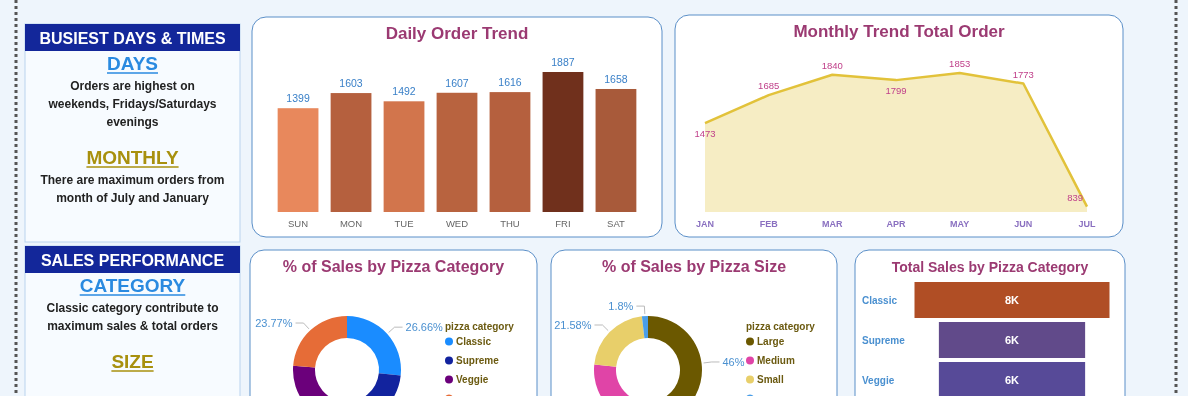 The image size is (1188, 396). What do you see at coordinates (832, 65) in the screenshot?
I see `data-label: 1840` at bounding box center [832, 65].